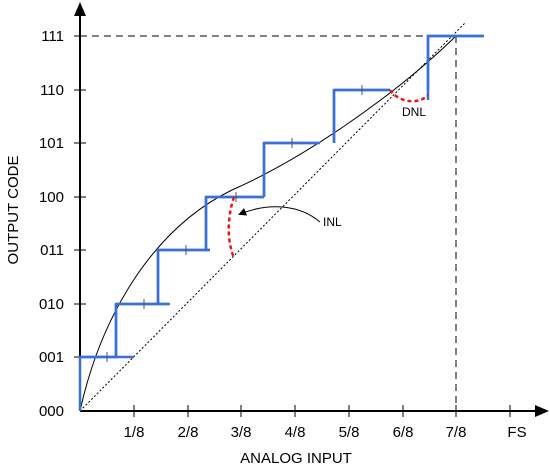 Image resolution: width=550 pixels, height=469 pixels. I want to click on dnl-error-marker, so click(408, 96).